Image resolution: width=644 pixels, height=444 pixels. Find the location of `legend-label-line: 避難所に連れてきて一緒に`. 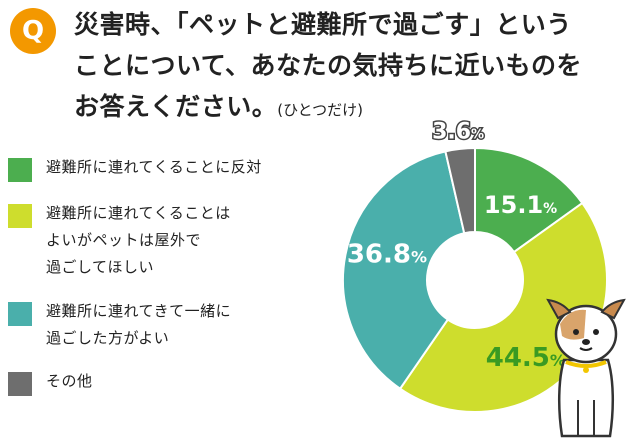

legend-label-line: 避難所に連れてきて一緒に is located at coordinates (139, 311).